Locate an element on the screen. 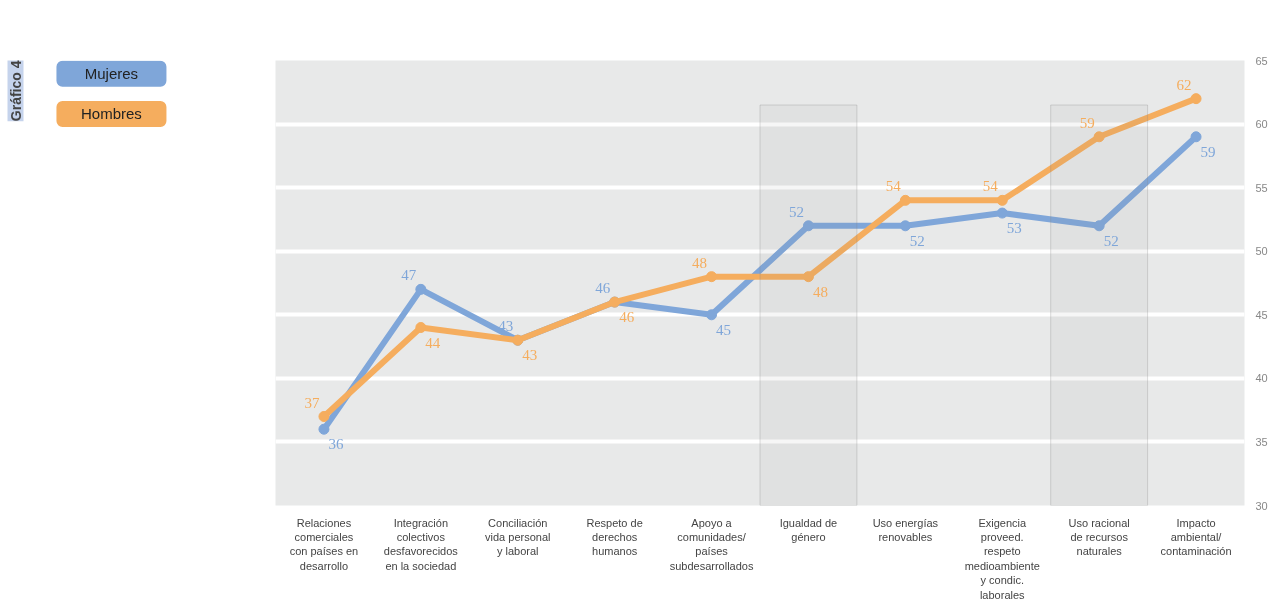 Image resolution: width=1275 pixels, height=603 pixels. x-tick-label: Exigencia proveed. respeto medioambiente y condic. laborales is located at coordinates (1002, 558).